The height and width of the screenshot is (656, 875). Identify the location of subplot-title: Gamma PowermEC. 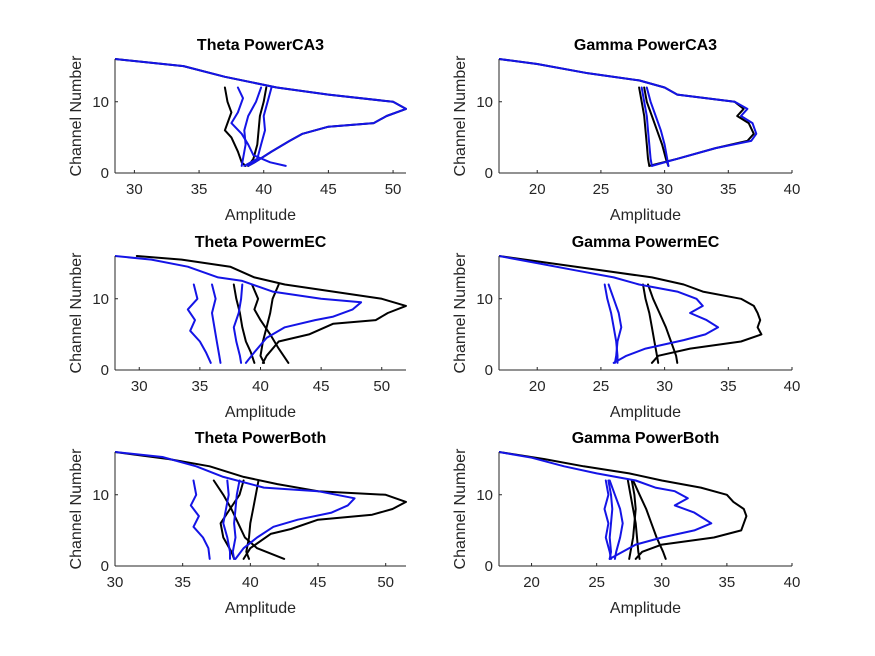
(646, 242).